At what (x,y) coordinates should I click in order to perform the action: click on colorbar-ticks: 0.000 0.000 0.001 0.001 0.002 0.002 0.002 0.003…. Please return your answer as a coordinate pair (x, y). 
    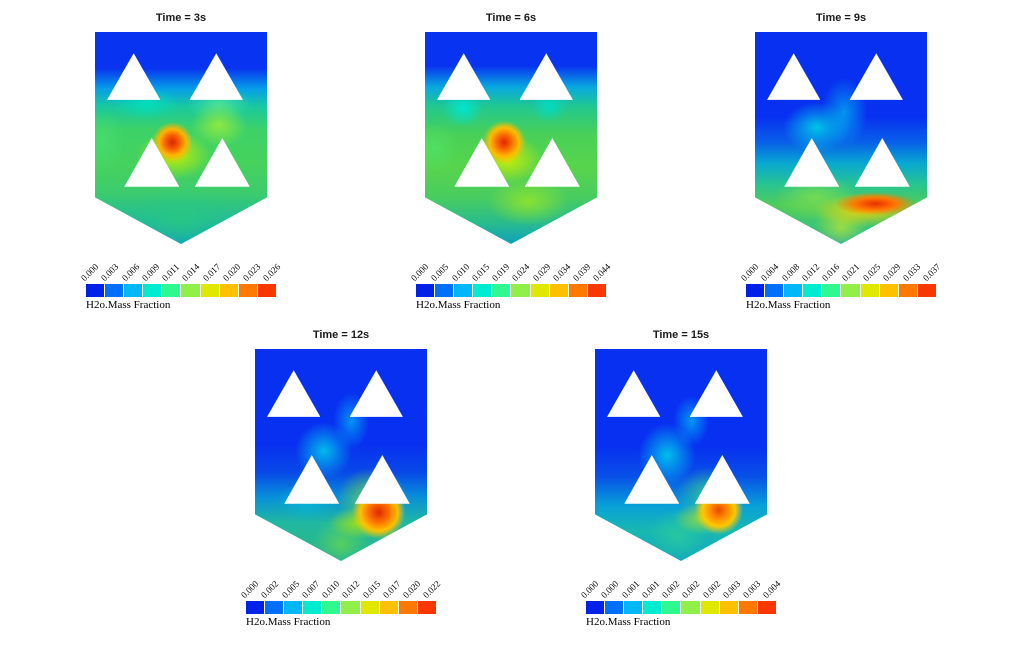
    Looking at the image, I should click on (681, 583).